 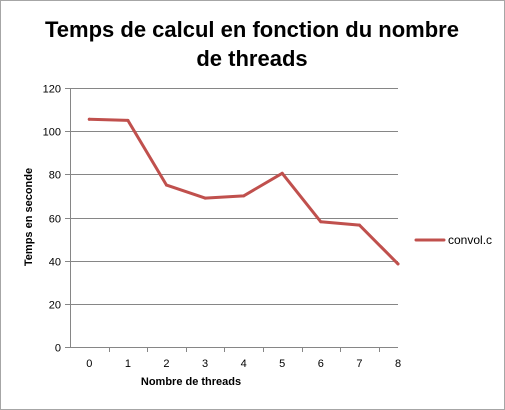 What do you see at coordinates (55, 176) in the screenshot?
I see `y-tick-label: 80` at bounding box center [55, 176].